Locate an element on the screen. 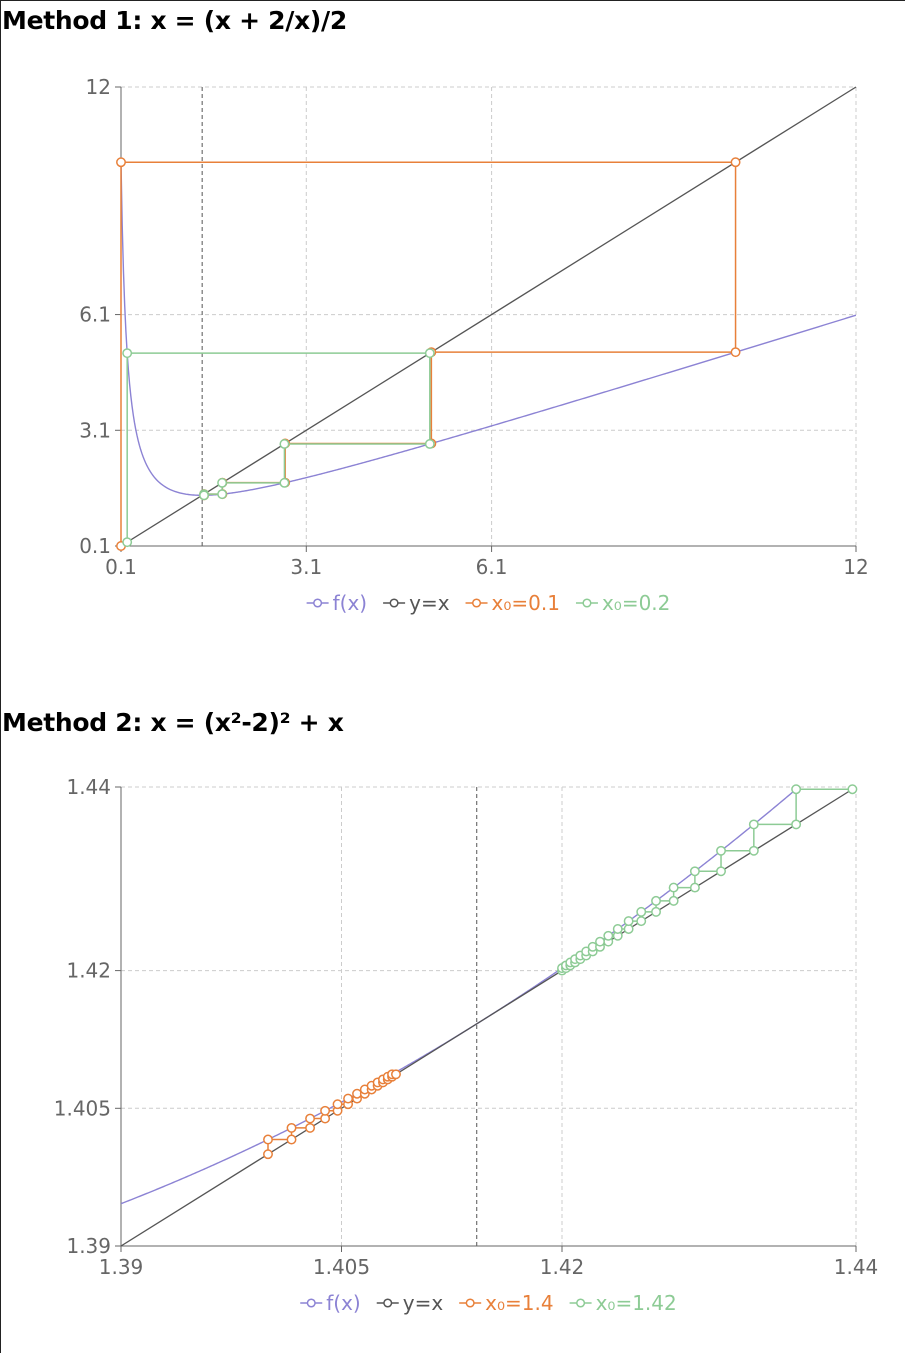 Image resolution: width=906 pixels, height=1360 pixels. legend: f(x) y=x x₀=1.4 x₀=1.42 is located at coordinates (488, 1303).